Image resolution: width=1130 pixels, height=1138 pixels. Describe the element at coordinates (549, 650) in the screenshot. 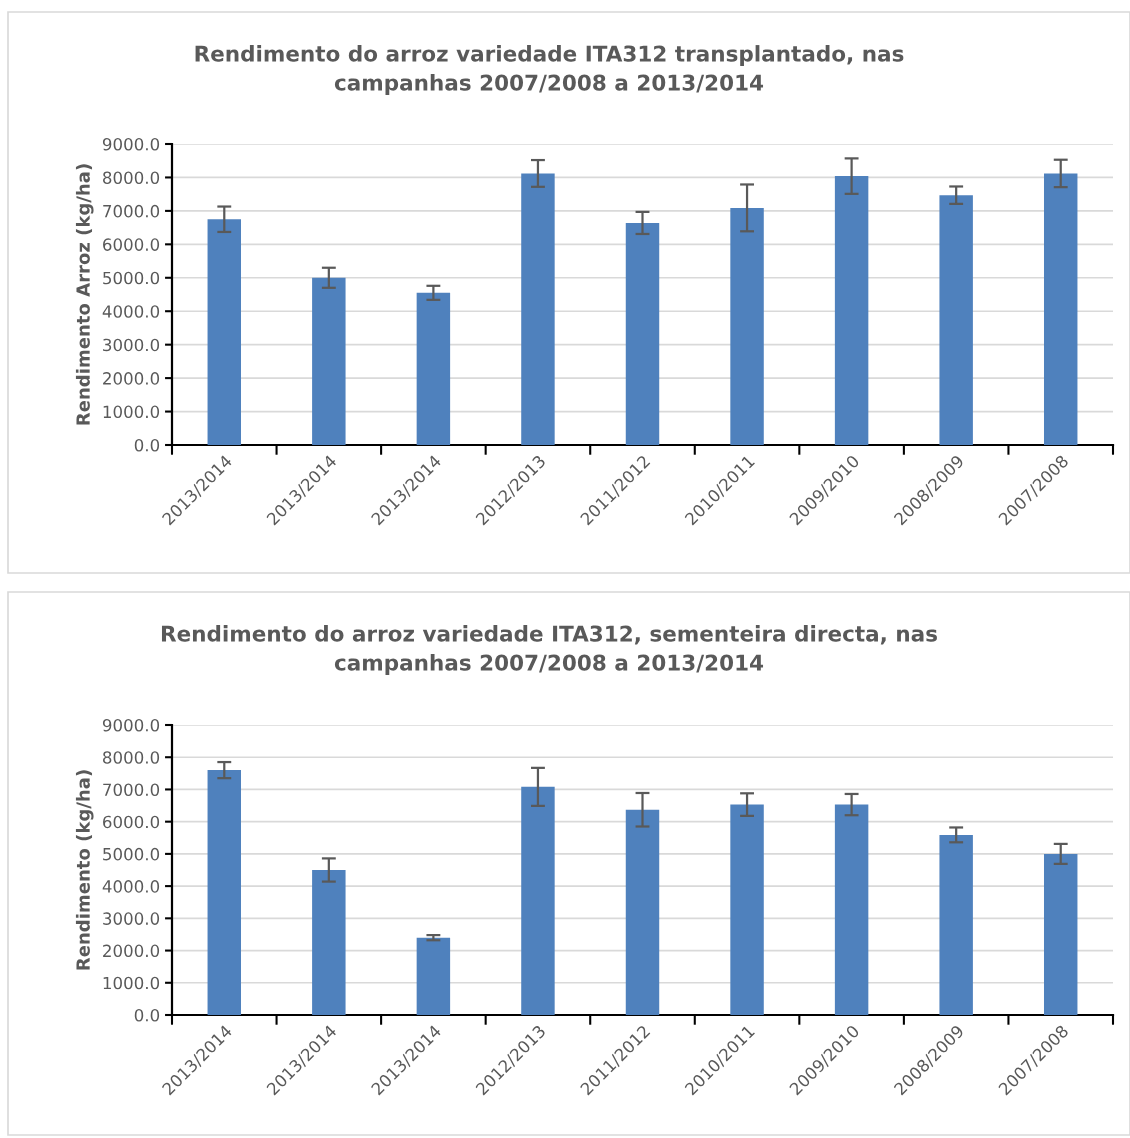

I see `chart-title: Rendimento do arroz variedade ITA312, sementeira directa, nas campanhas 2007/2008 a 2013/2014` at that location.